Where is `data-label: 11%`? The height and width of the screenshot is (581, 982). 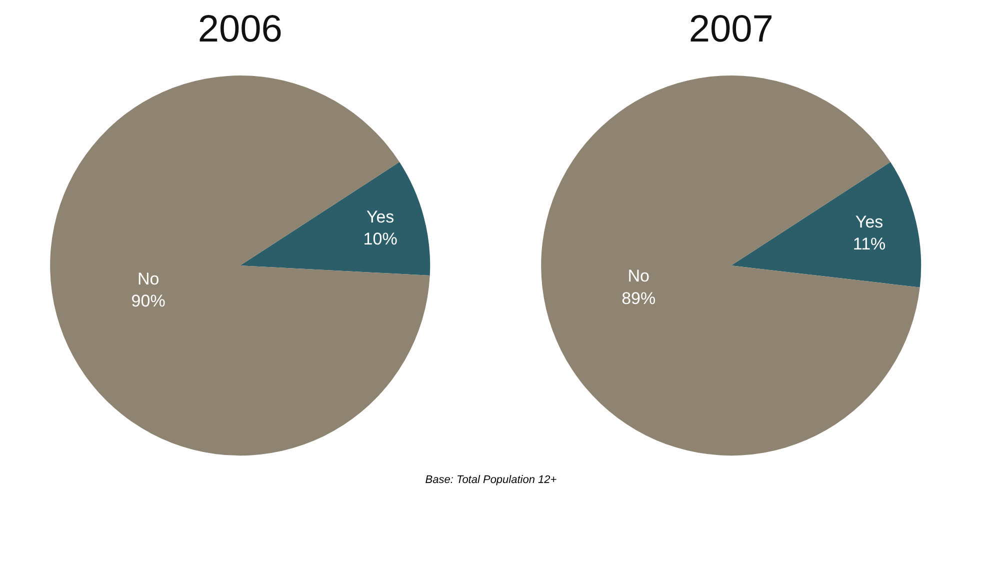 data-label: 11% is located at coordinates (869, 244).